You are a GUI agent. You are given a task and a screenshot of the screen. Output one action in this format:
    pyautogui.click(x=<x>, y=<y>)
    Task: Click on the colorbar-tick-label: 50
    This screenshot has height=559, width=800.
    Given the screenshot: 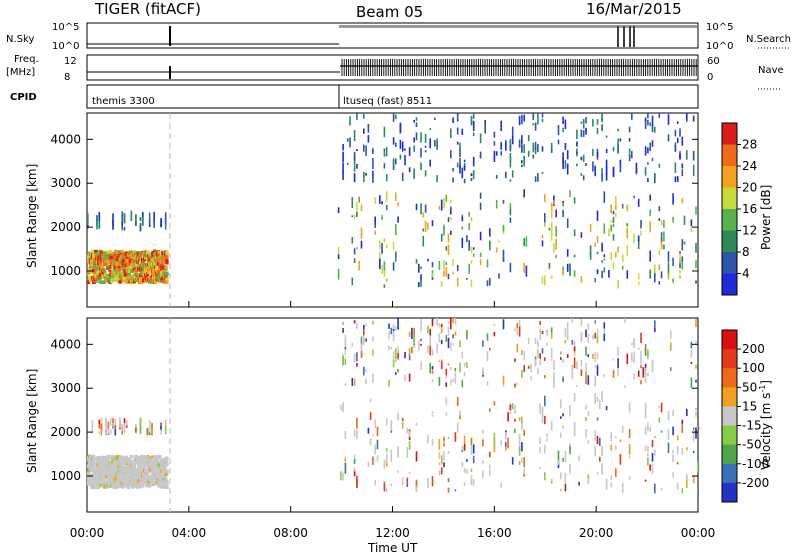 What is the action you would take?
    pyautogui.click(x=749, y=387)
    